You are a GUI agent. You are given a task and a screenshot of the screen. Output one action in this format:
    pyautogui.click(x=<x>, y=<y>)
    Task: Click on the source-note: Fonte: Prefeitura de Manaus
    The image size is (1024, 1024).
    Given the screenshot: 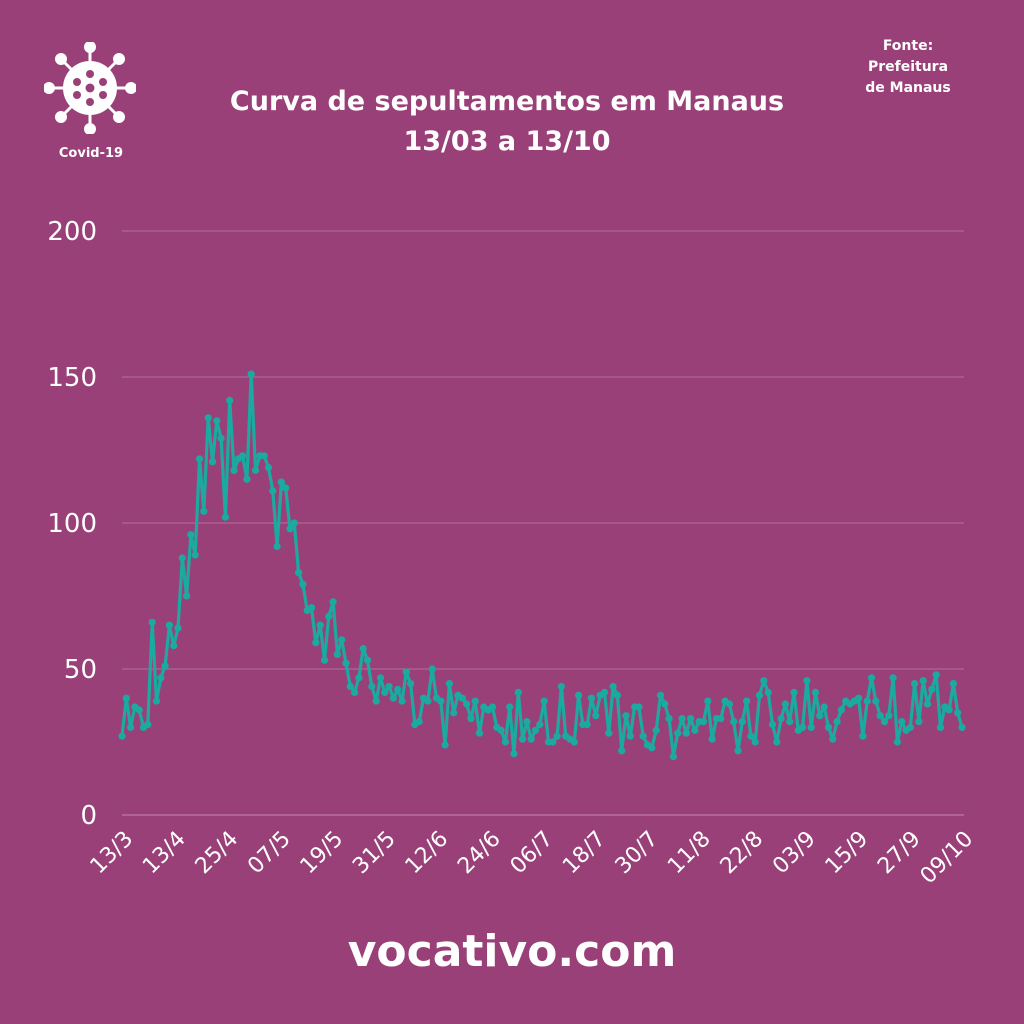 What is the action you would take?
    pyautogui.click(x=908, y=67)
    